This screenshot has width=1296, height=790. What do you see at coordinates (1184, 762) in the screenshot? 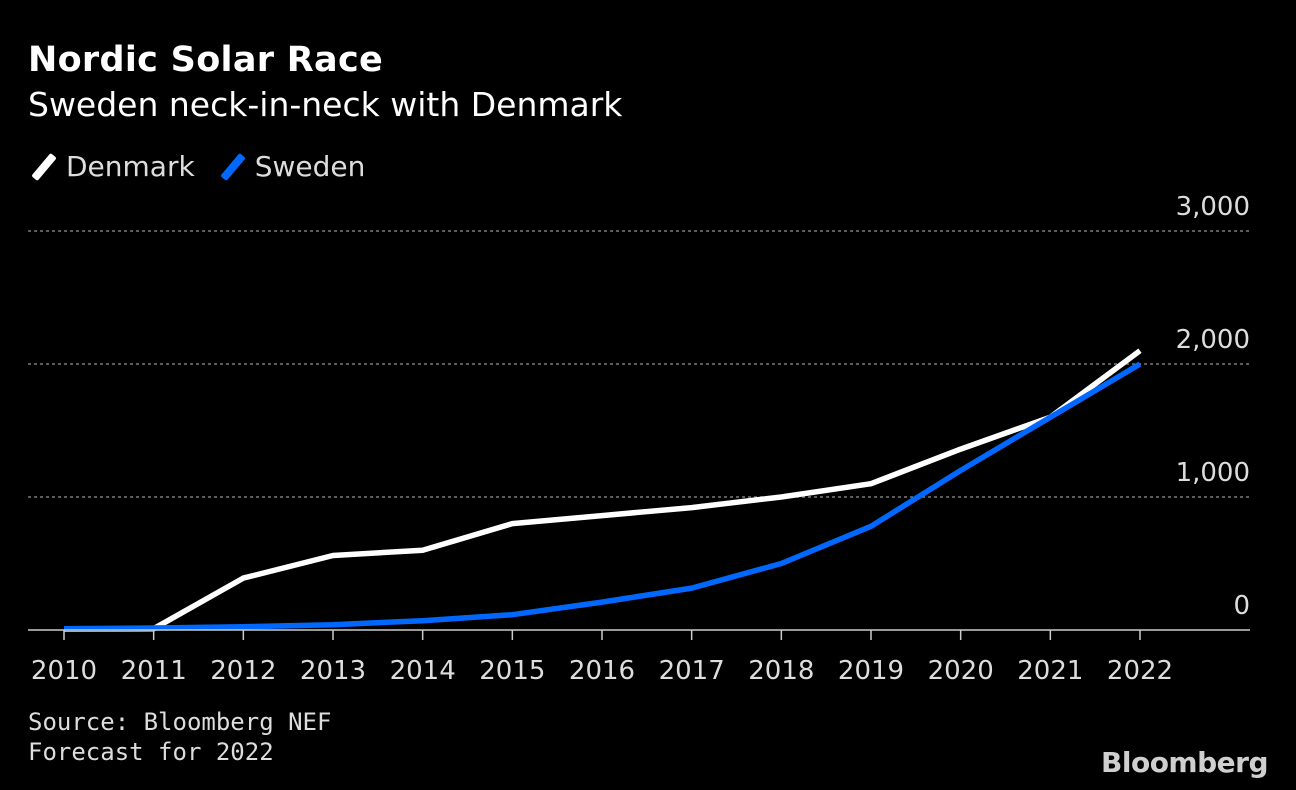
I see `bloomberg-logo: Bloomberg` at bounding box center [1184, 762].